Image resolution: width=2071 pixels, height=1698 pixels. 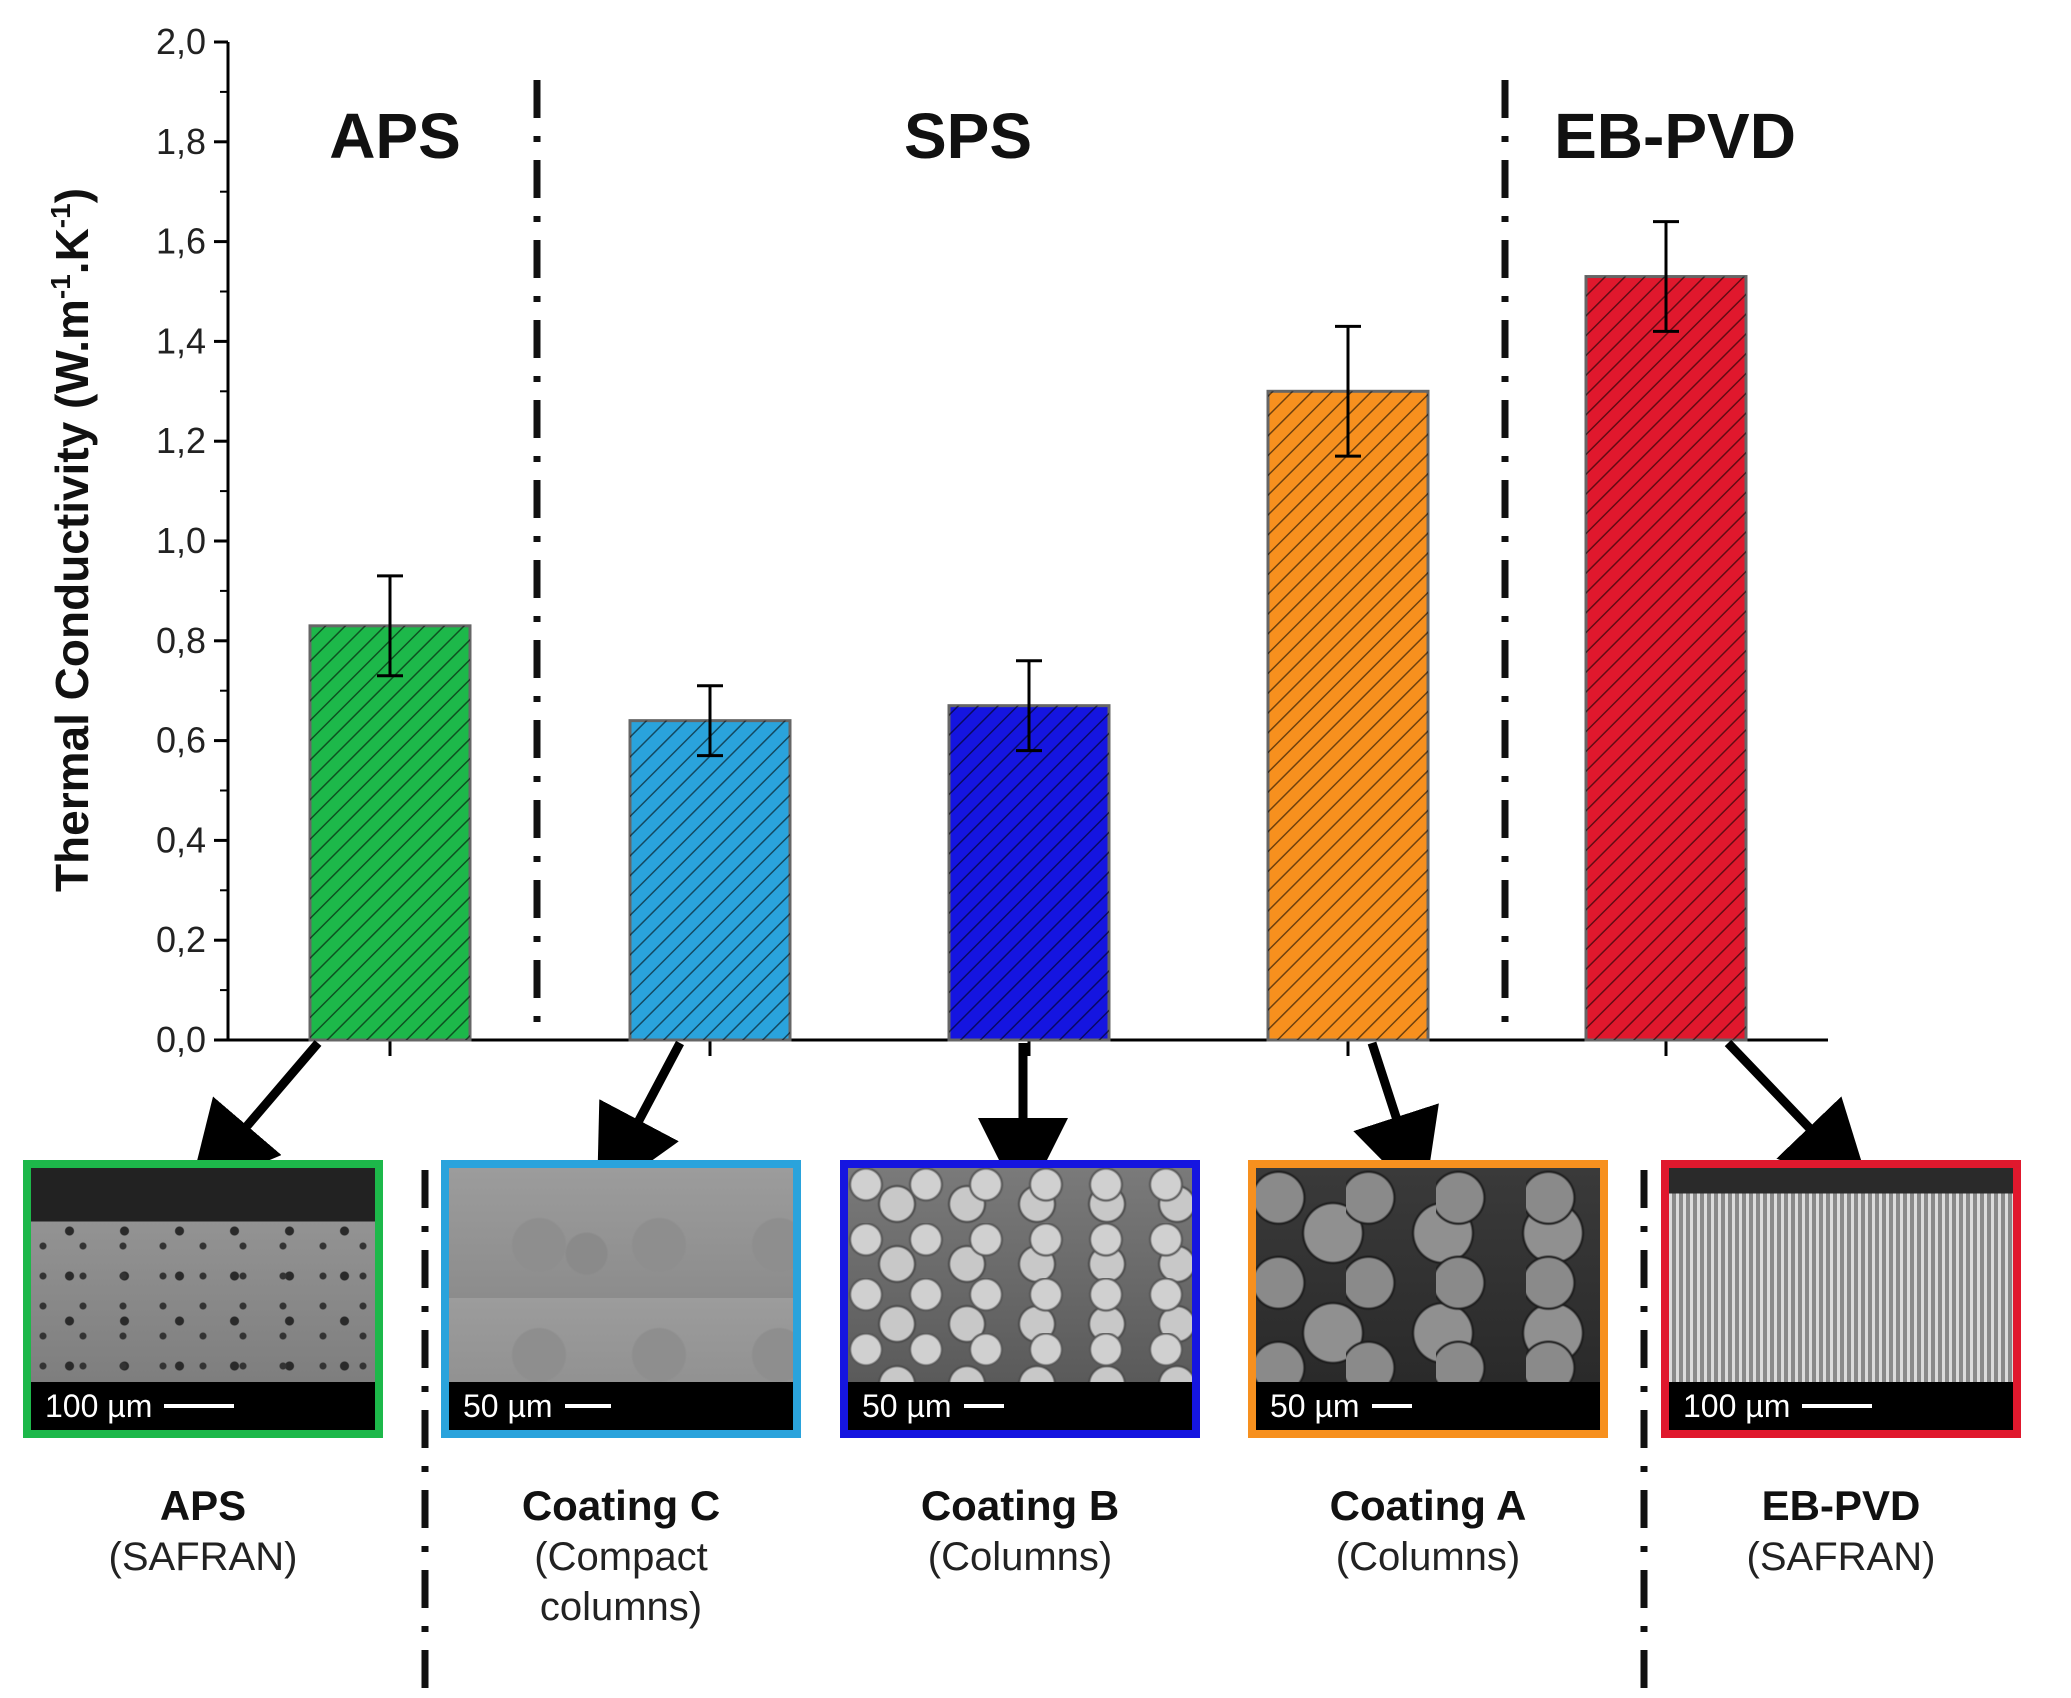 I want to click on y-axis-label: Thermal Conductivity (W.m-1.K-1), so click(x=71, y=540).